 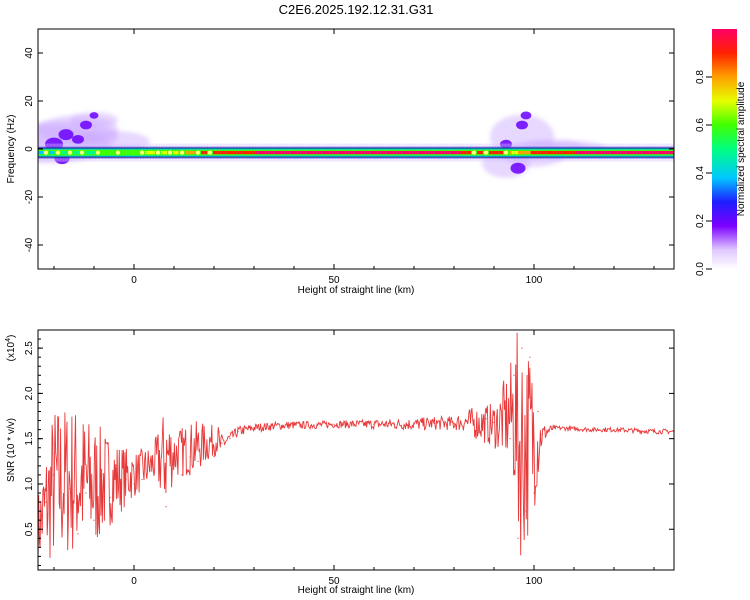 I want to click on snr-multiplier: (x104), so click(x=11, y=348).